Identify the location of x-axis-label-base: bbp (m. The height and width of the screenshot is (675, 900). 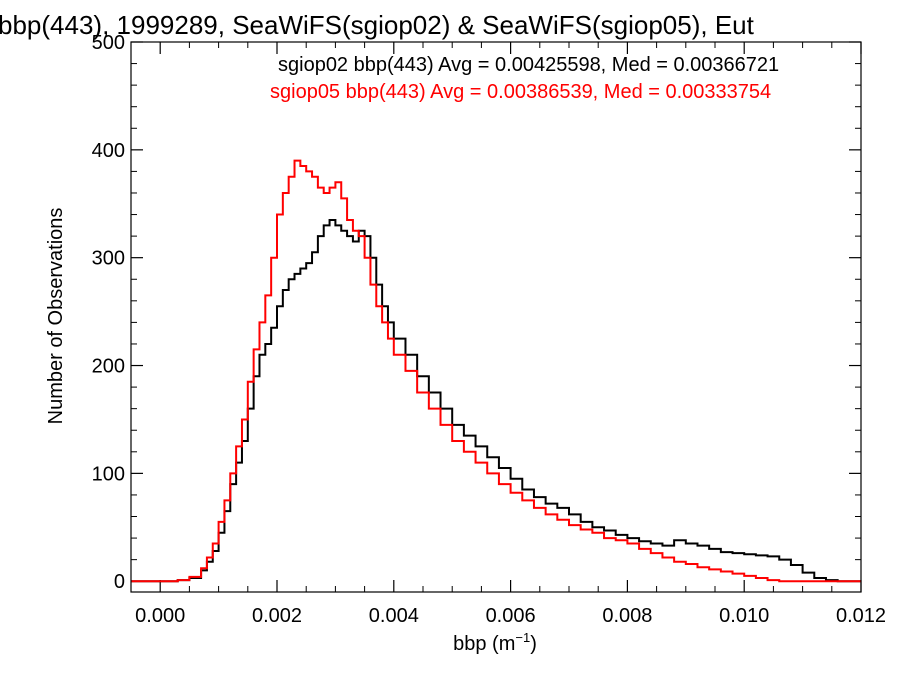
(484, 644).